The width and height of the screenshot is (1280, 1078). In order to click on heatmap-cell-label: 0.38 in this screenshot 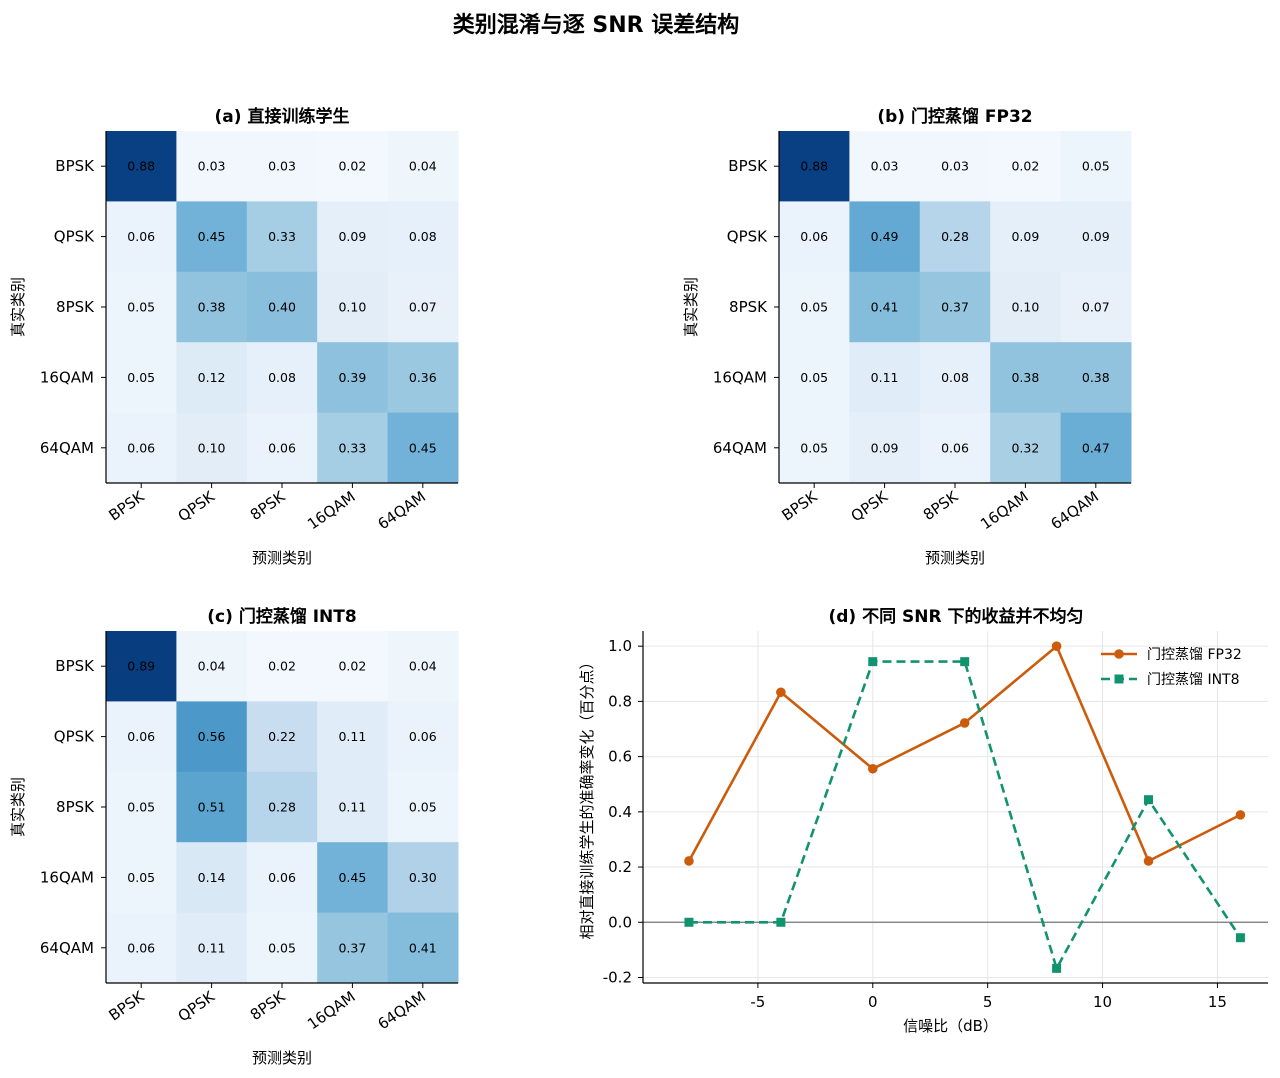, I will do `click(212, 307)`.